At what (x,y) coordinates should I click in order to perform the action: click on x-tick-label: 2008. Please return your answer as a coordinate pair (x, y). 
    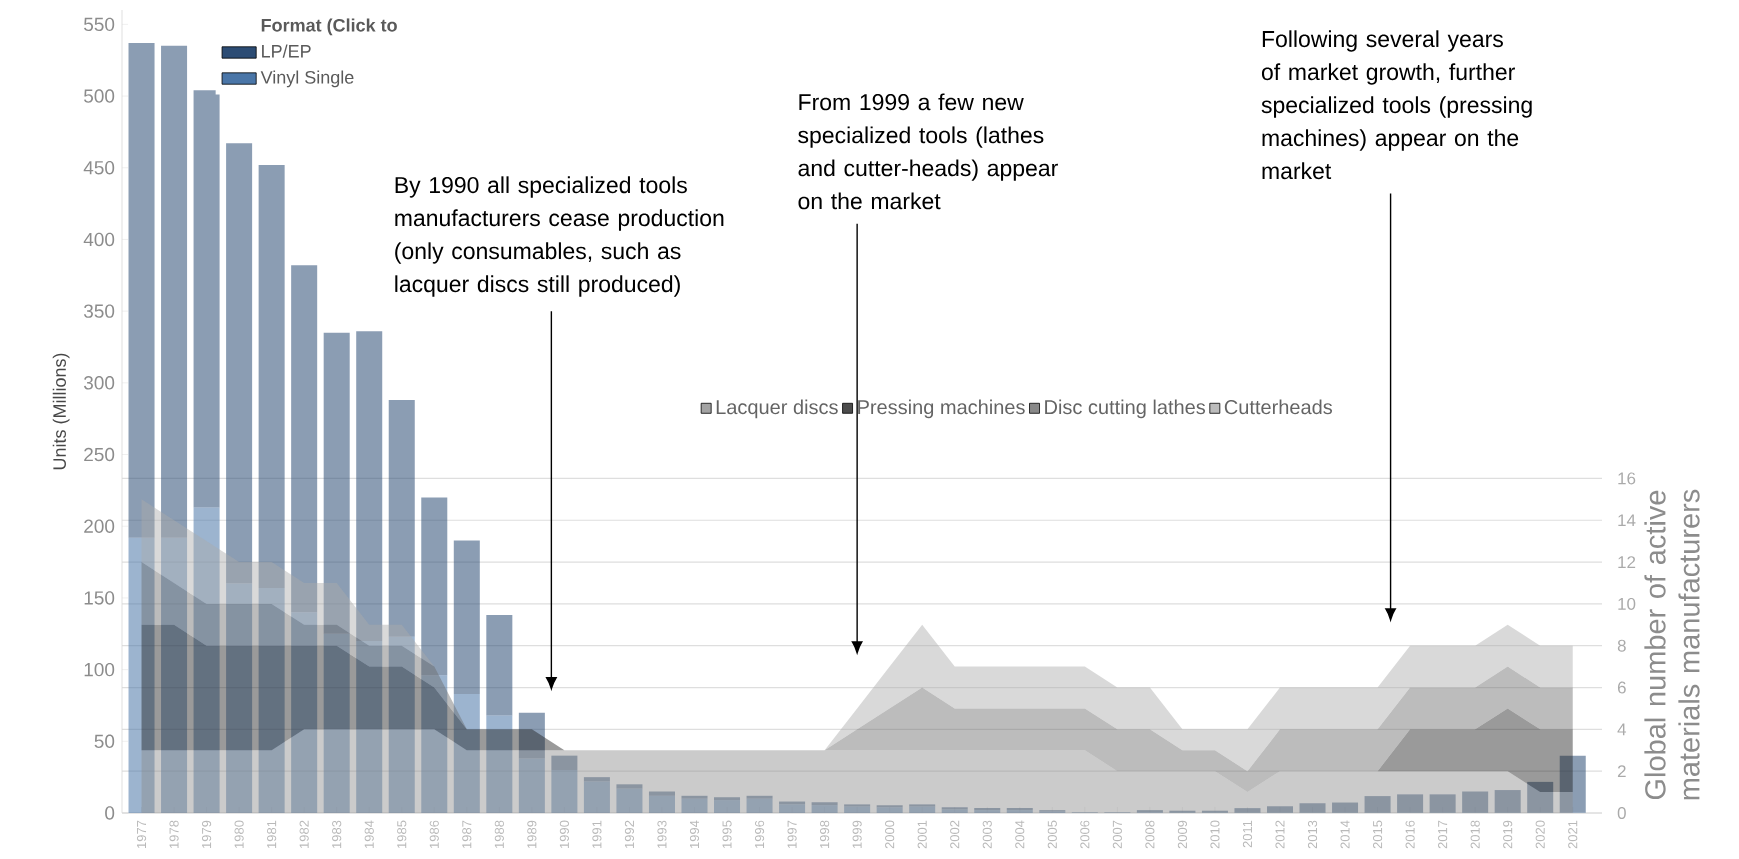
    Looking at the image, I should click on (1150, 834).